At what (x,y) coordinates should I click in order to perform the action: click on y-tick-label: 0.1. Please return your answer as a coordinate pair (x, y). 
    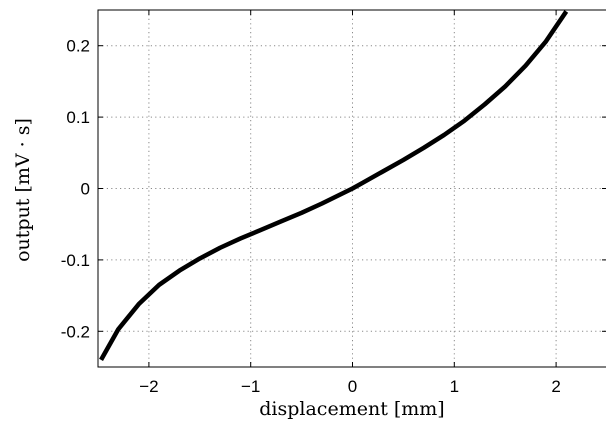
    Looking at the image, I should click on (78, 117).